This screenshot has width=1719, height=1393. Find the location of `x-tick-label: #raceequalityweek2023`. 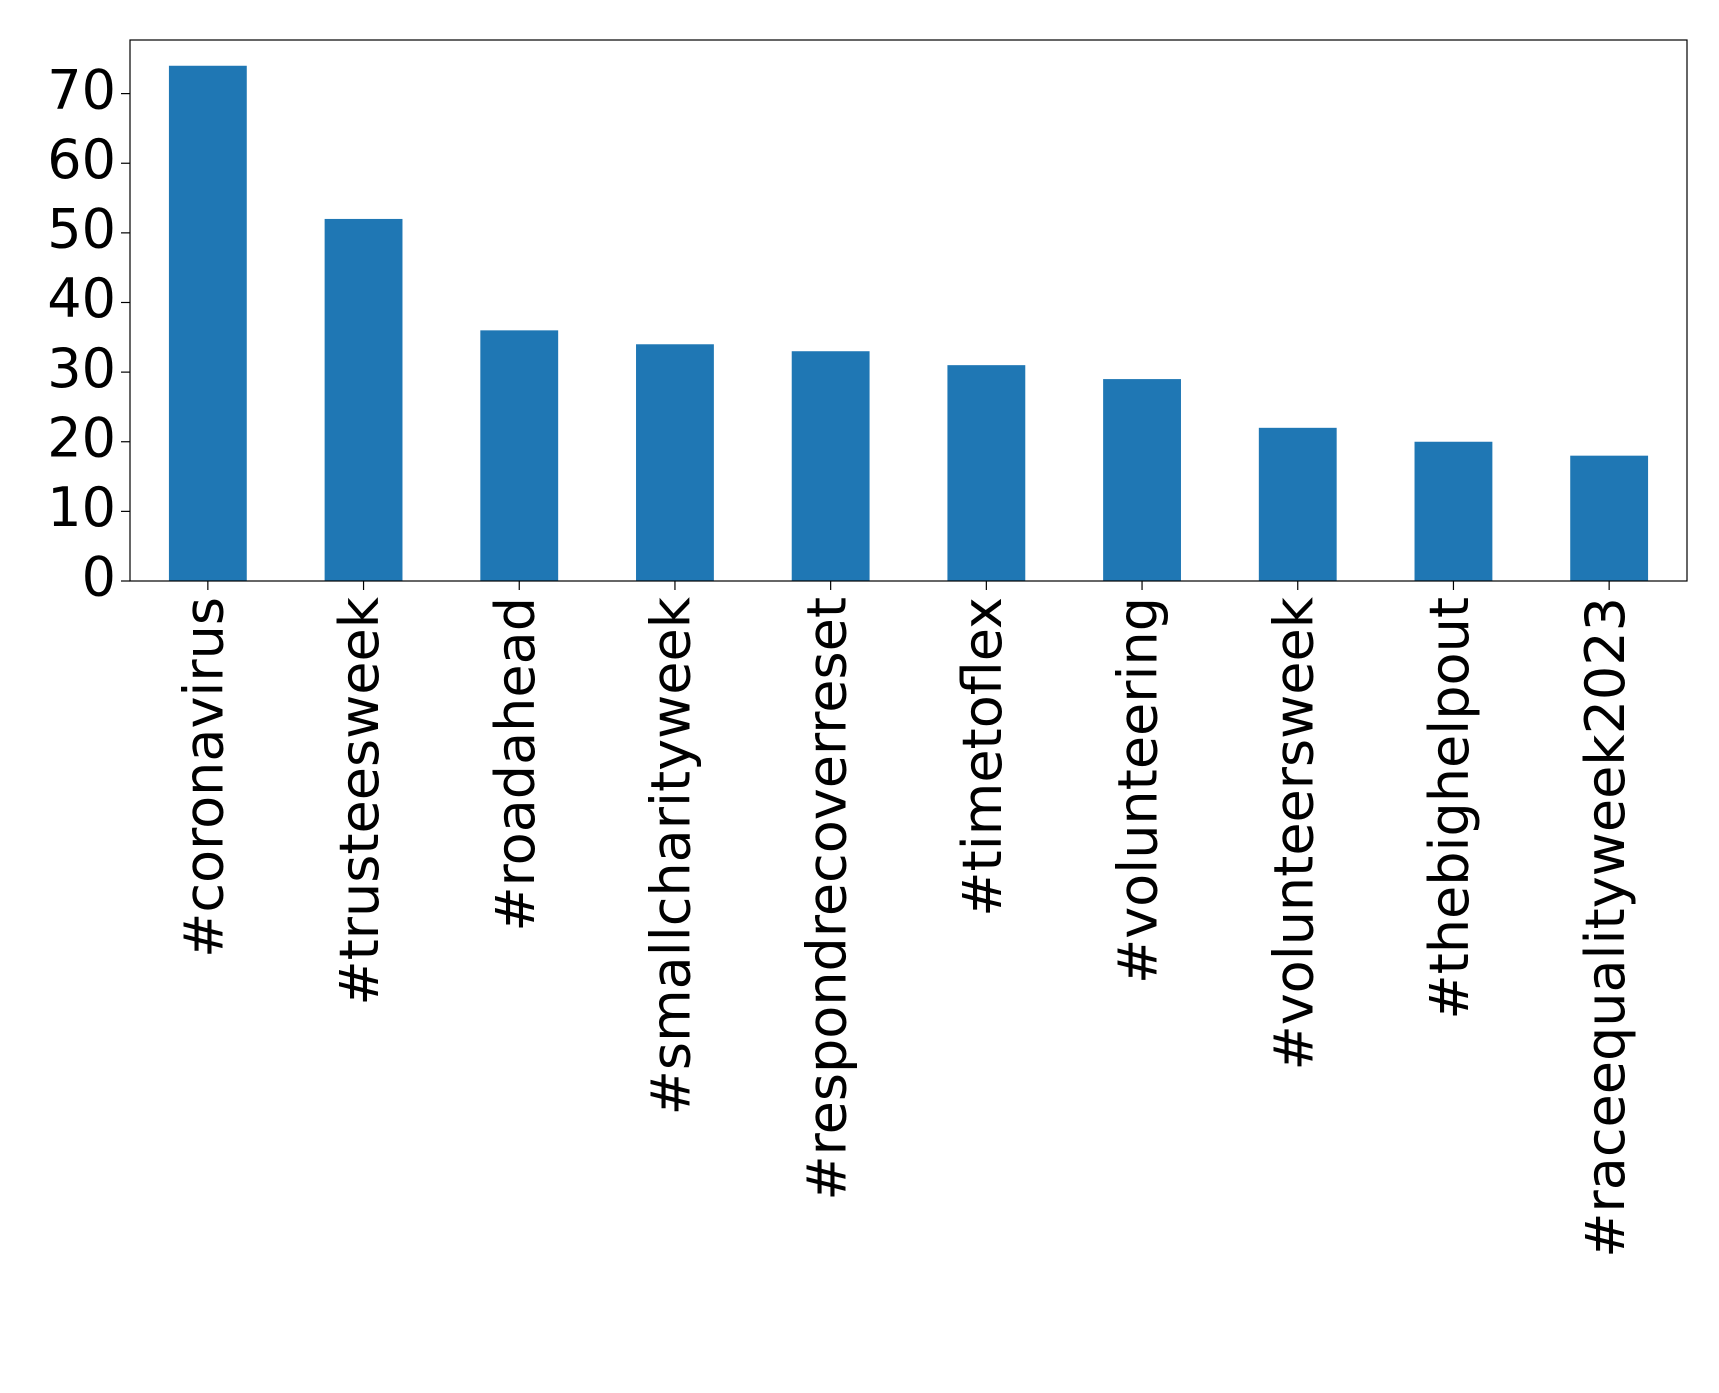

x-tick-label: #raceequalityweek2023 is located at coordinates (1605, 927).